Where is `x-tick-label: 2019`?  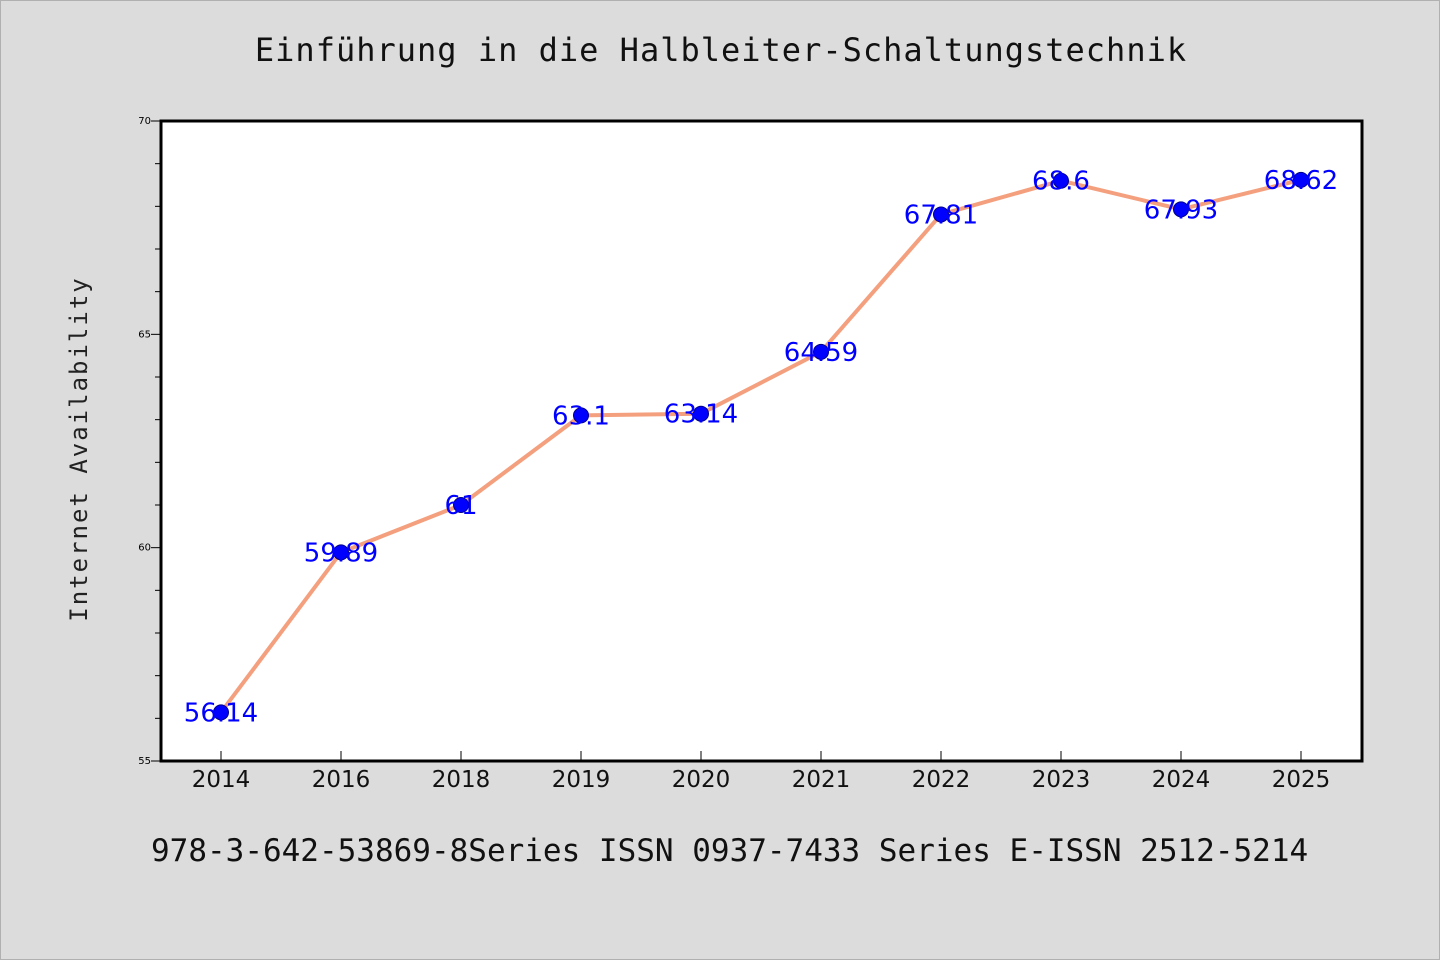 x-tick-label: 2019 is located at coordinates (581, 780).